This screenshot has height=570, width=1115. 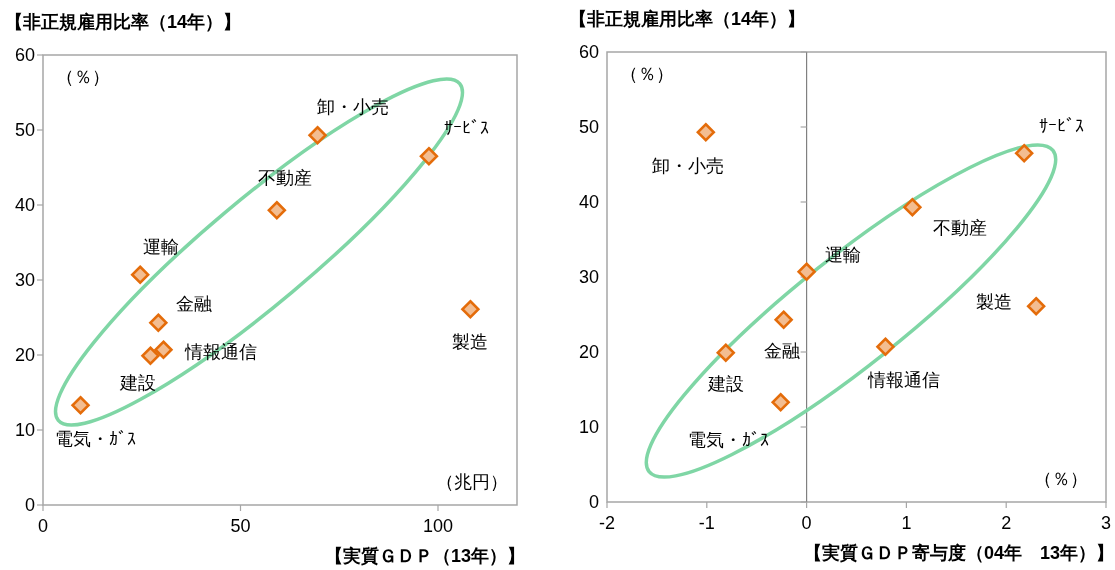 I want to click on x-tick-label: 100, so click(x=438, y=526).